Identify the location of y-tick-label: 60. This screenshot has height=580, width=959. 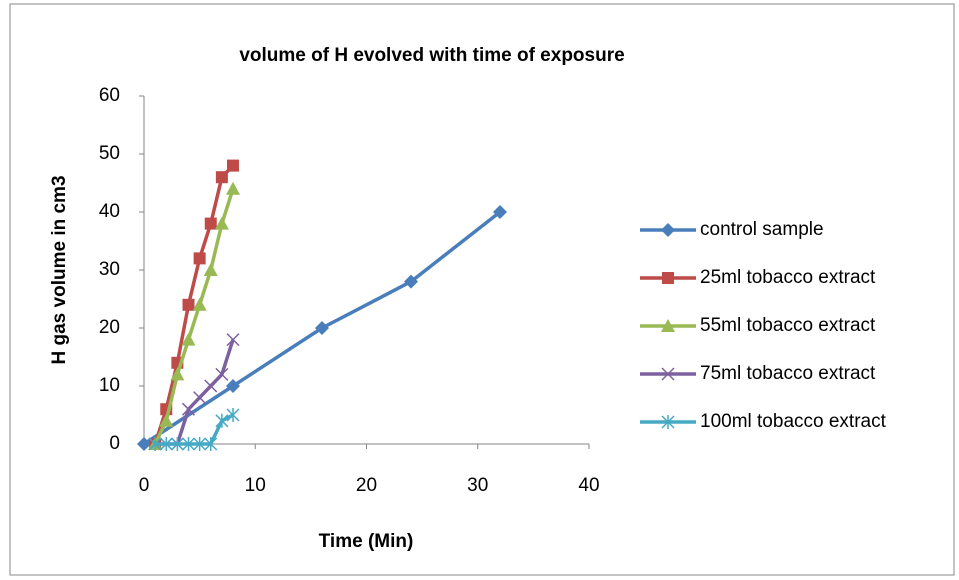
(109, 95).